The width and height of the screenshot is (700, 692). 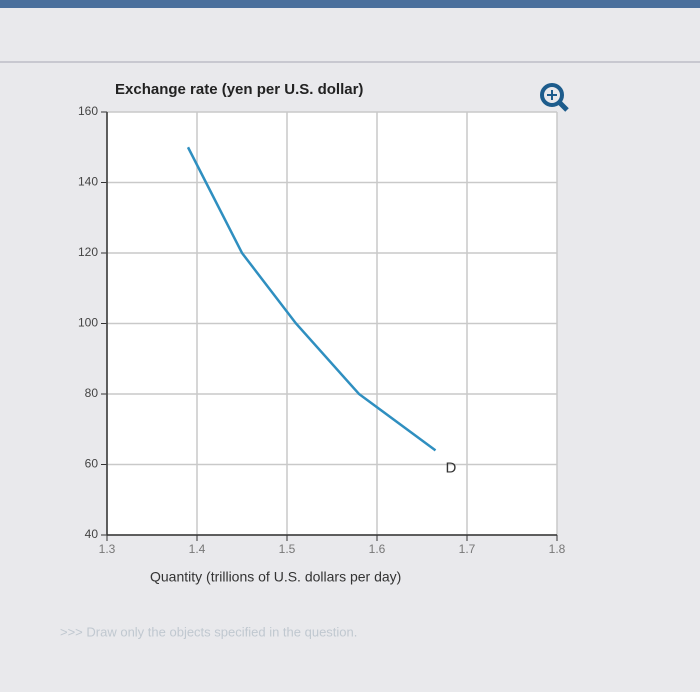 I want to click on chart-title: Exchange rate (yen per U.S. dollar), so click(x=239, y=89).